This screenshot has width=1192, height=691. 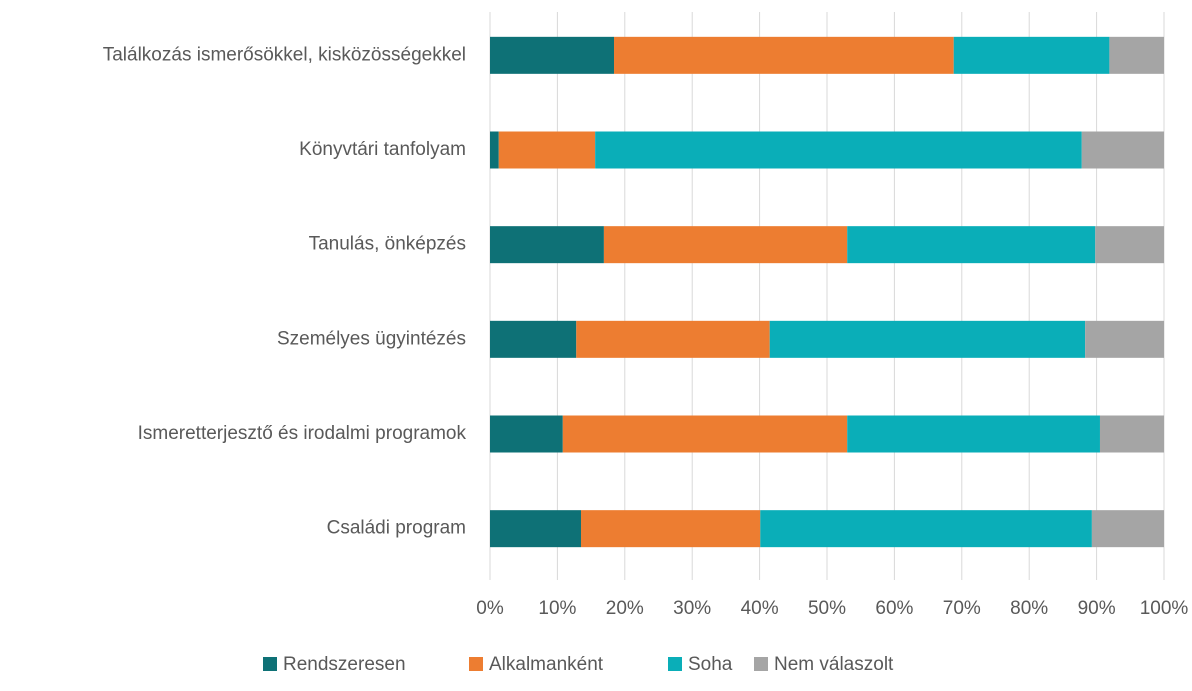 What do you see at coordinates (382, 149) in the screenshot?
I see `y-tick-label: Könyvtári tanfolyam` at bounding box center [382, 149].